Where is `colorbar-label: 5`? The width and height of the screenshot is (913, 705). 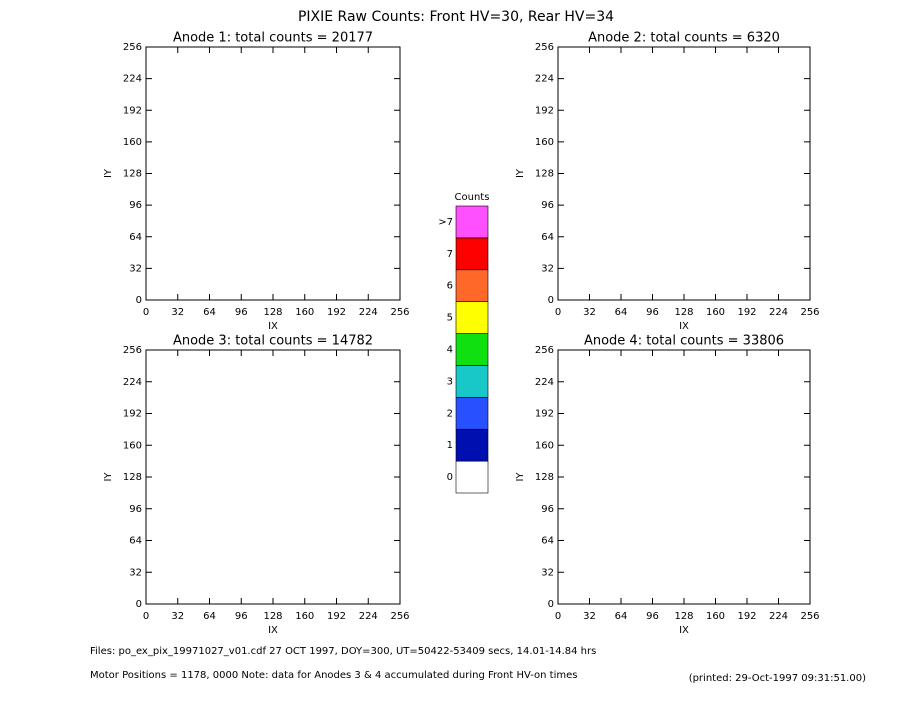 colorbar-label: 5 is located at coordinates (450, 318).